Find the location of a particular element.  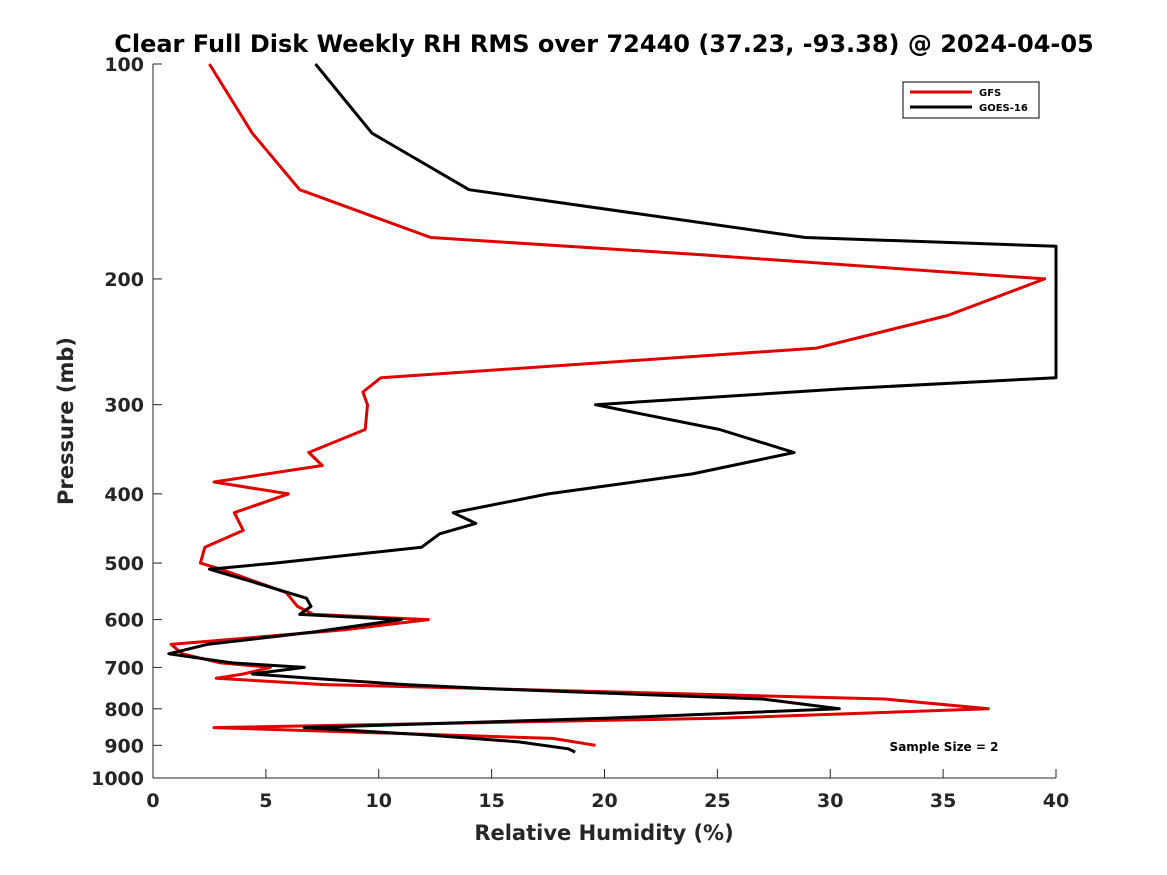

y-tick-label: 100 is located at coordinates (124, 65).